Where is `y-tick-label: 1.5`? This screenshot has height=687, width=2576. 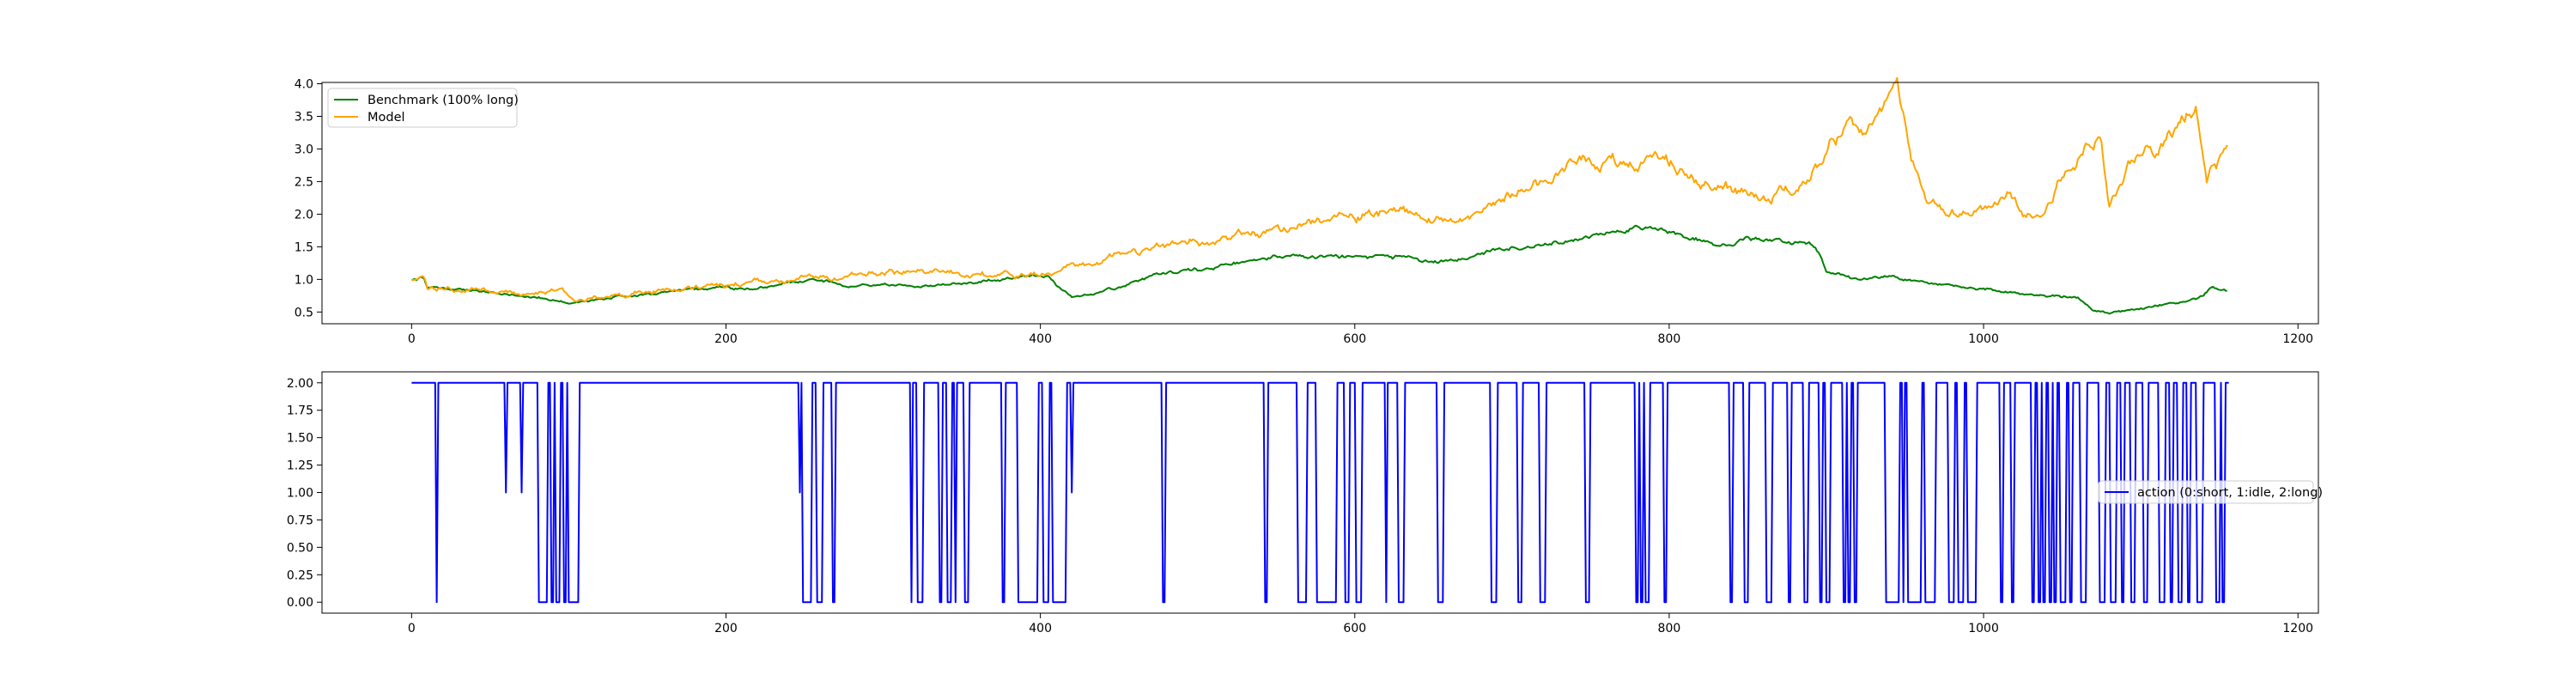
y-tick-label: 1.5 is located at coordinates (304, 247).